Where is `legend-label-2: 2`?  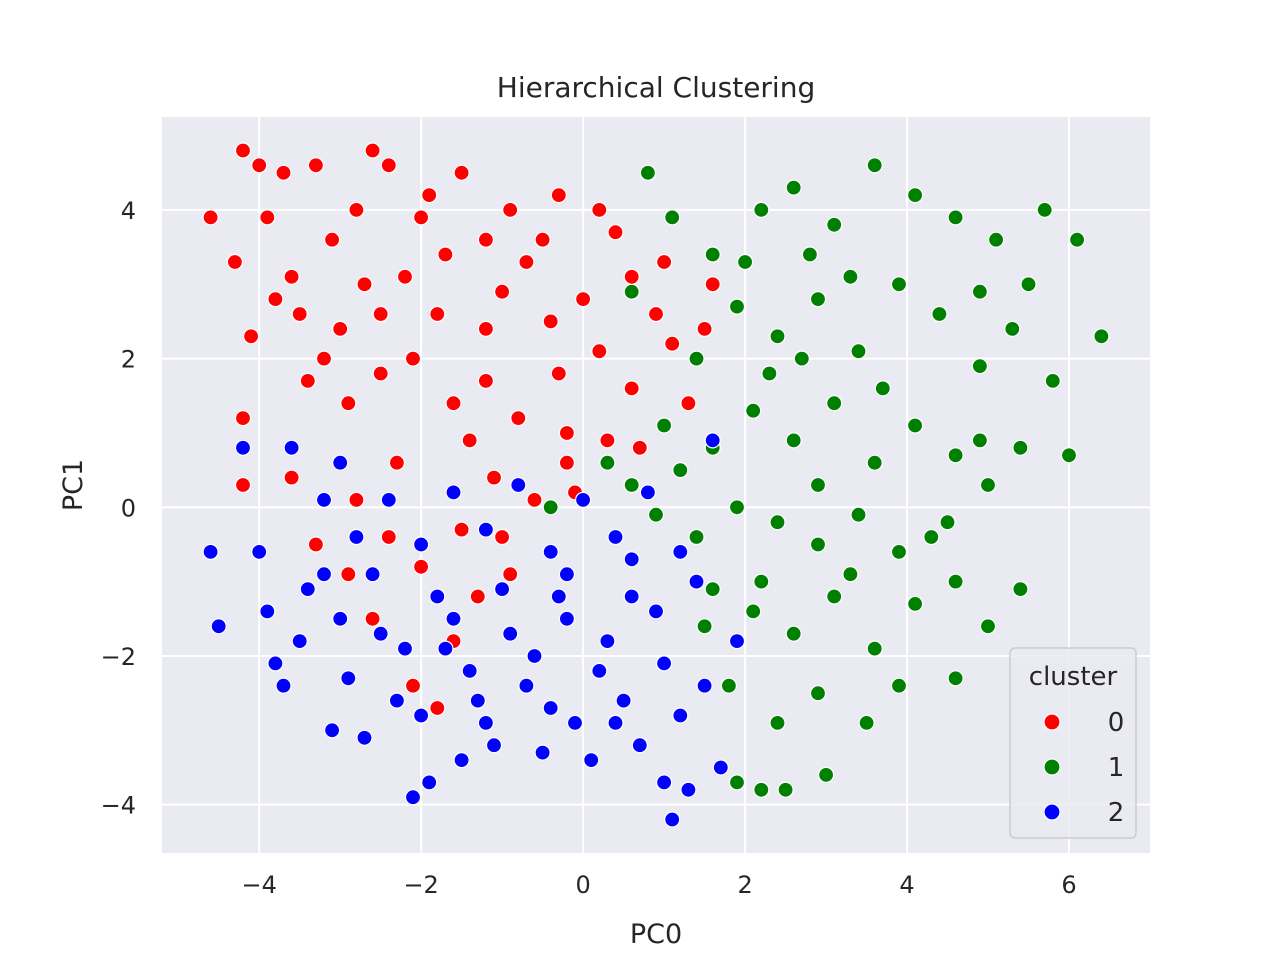
legend-label-2: 2 is located at coordinates (1116, 813).